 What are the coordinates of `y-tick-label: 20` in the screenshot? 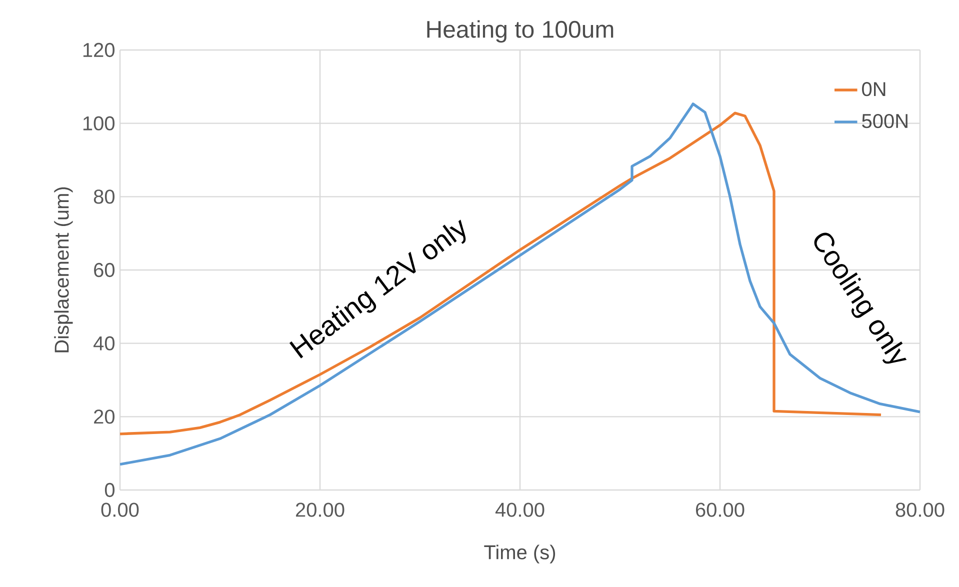 It's located at (104, 417).